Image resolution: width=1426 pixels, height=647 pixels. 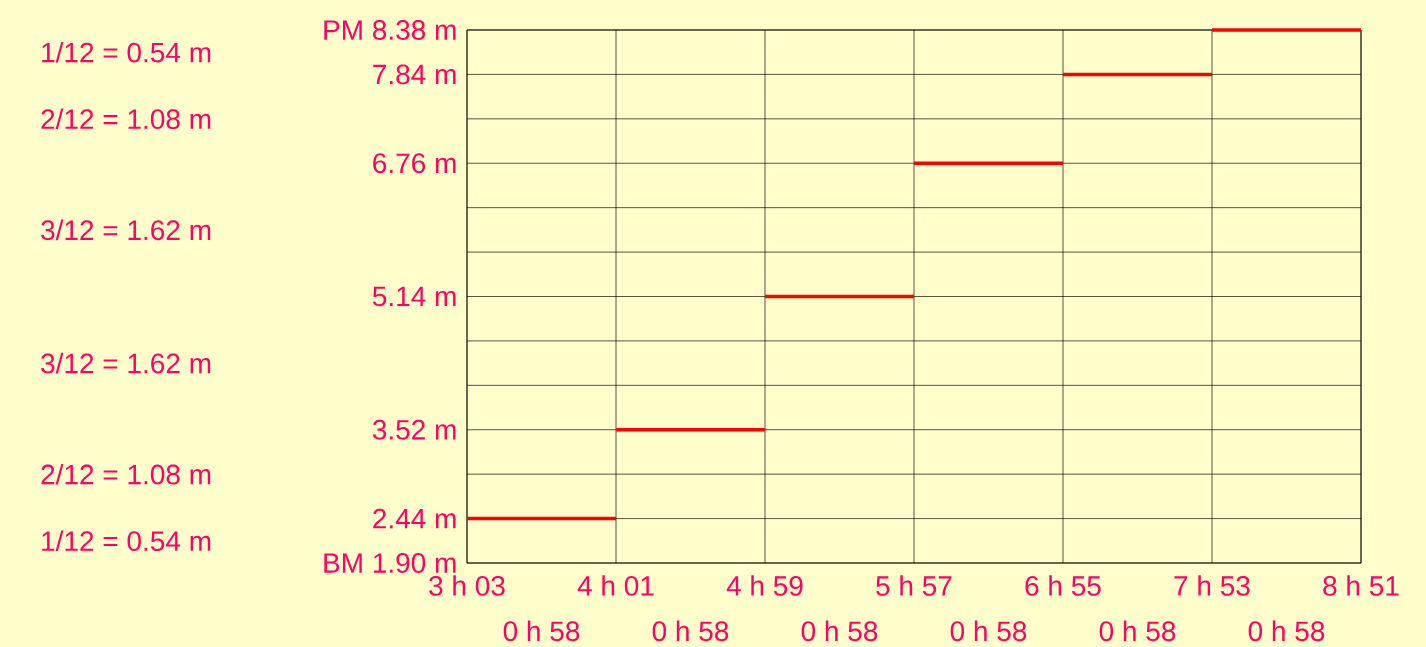 What do you see at coordinates (414, 518) in the screenshot?
I see `y-tick-label: 2.44 m` at bounding box center [414, 518].